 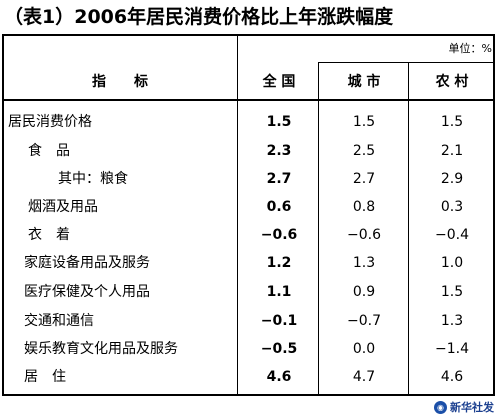 What do you see at coordinates (250, 179) in the screenshot?
I see `table-row: 其中：粮食 2.7 2.7 2.9` at bounding box center [250, 179].